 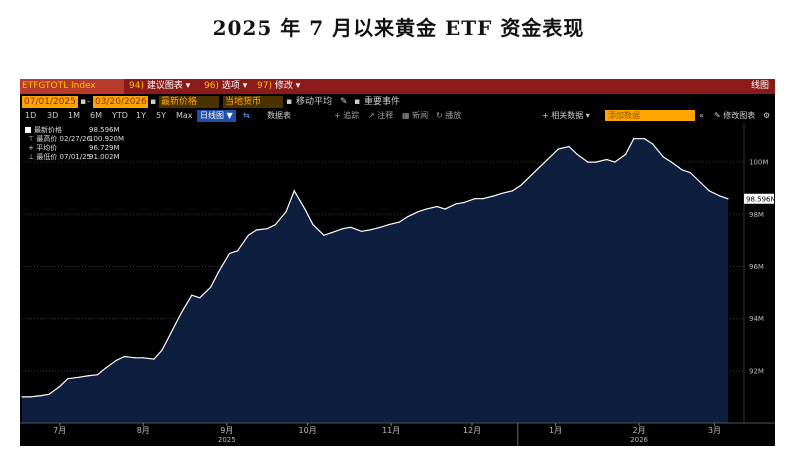 What do you see at coordinates (767, 115) in the screenshot?
I see `gear-icon: ⚙` at bounding box center [767, 115].